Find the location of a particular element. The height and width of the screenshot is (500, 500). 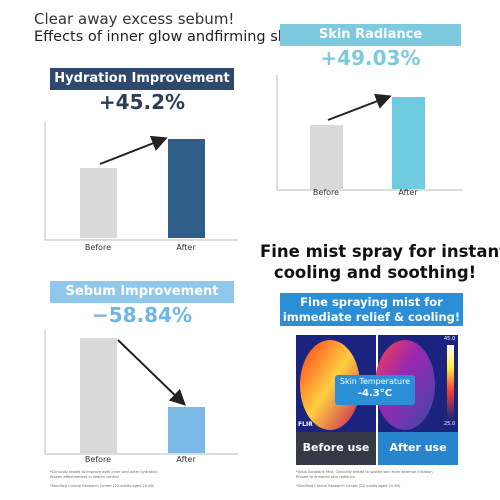

banner is located at coordinates (371, 309).